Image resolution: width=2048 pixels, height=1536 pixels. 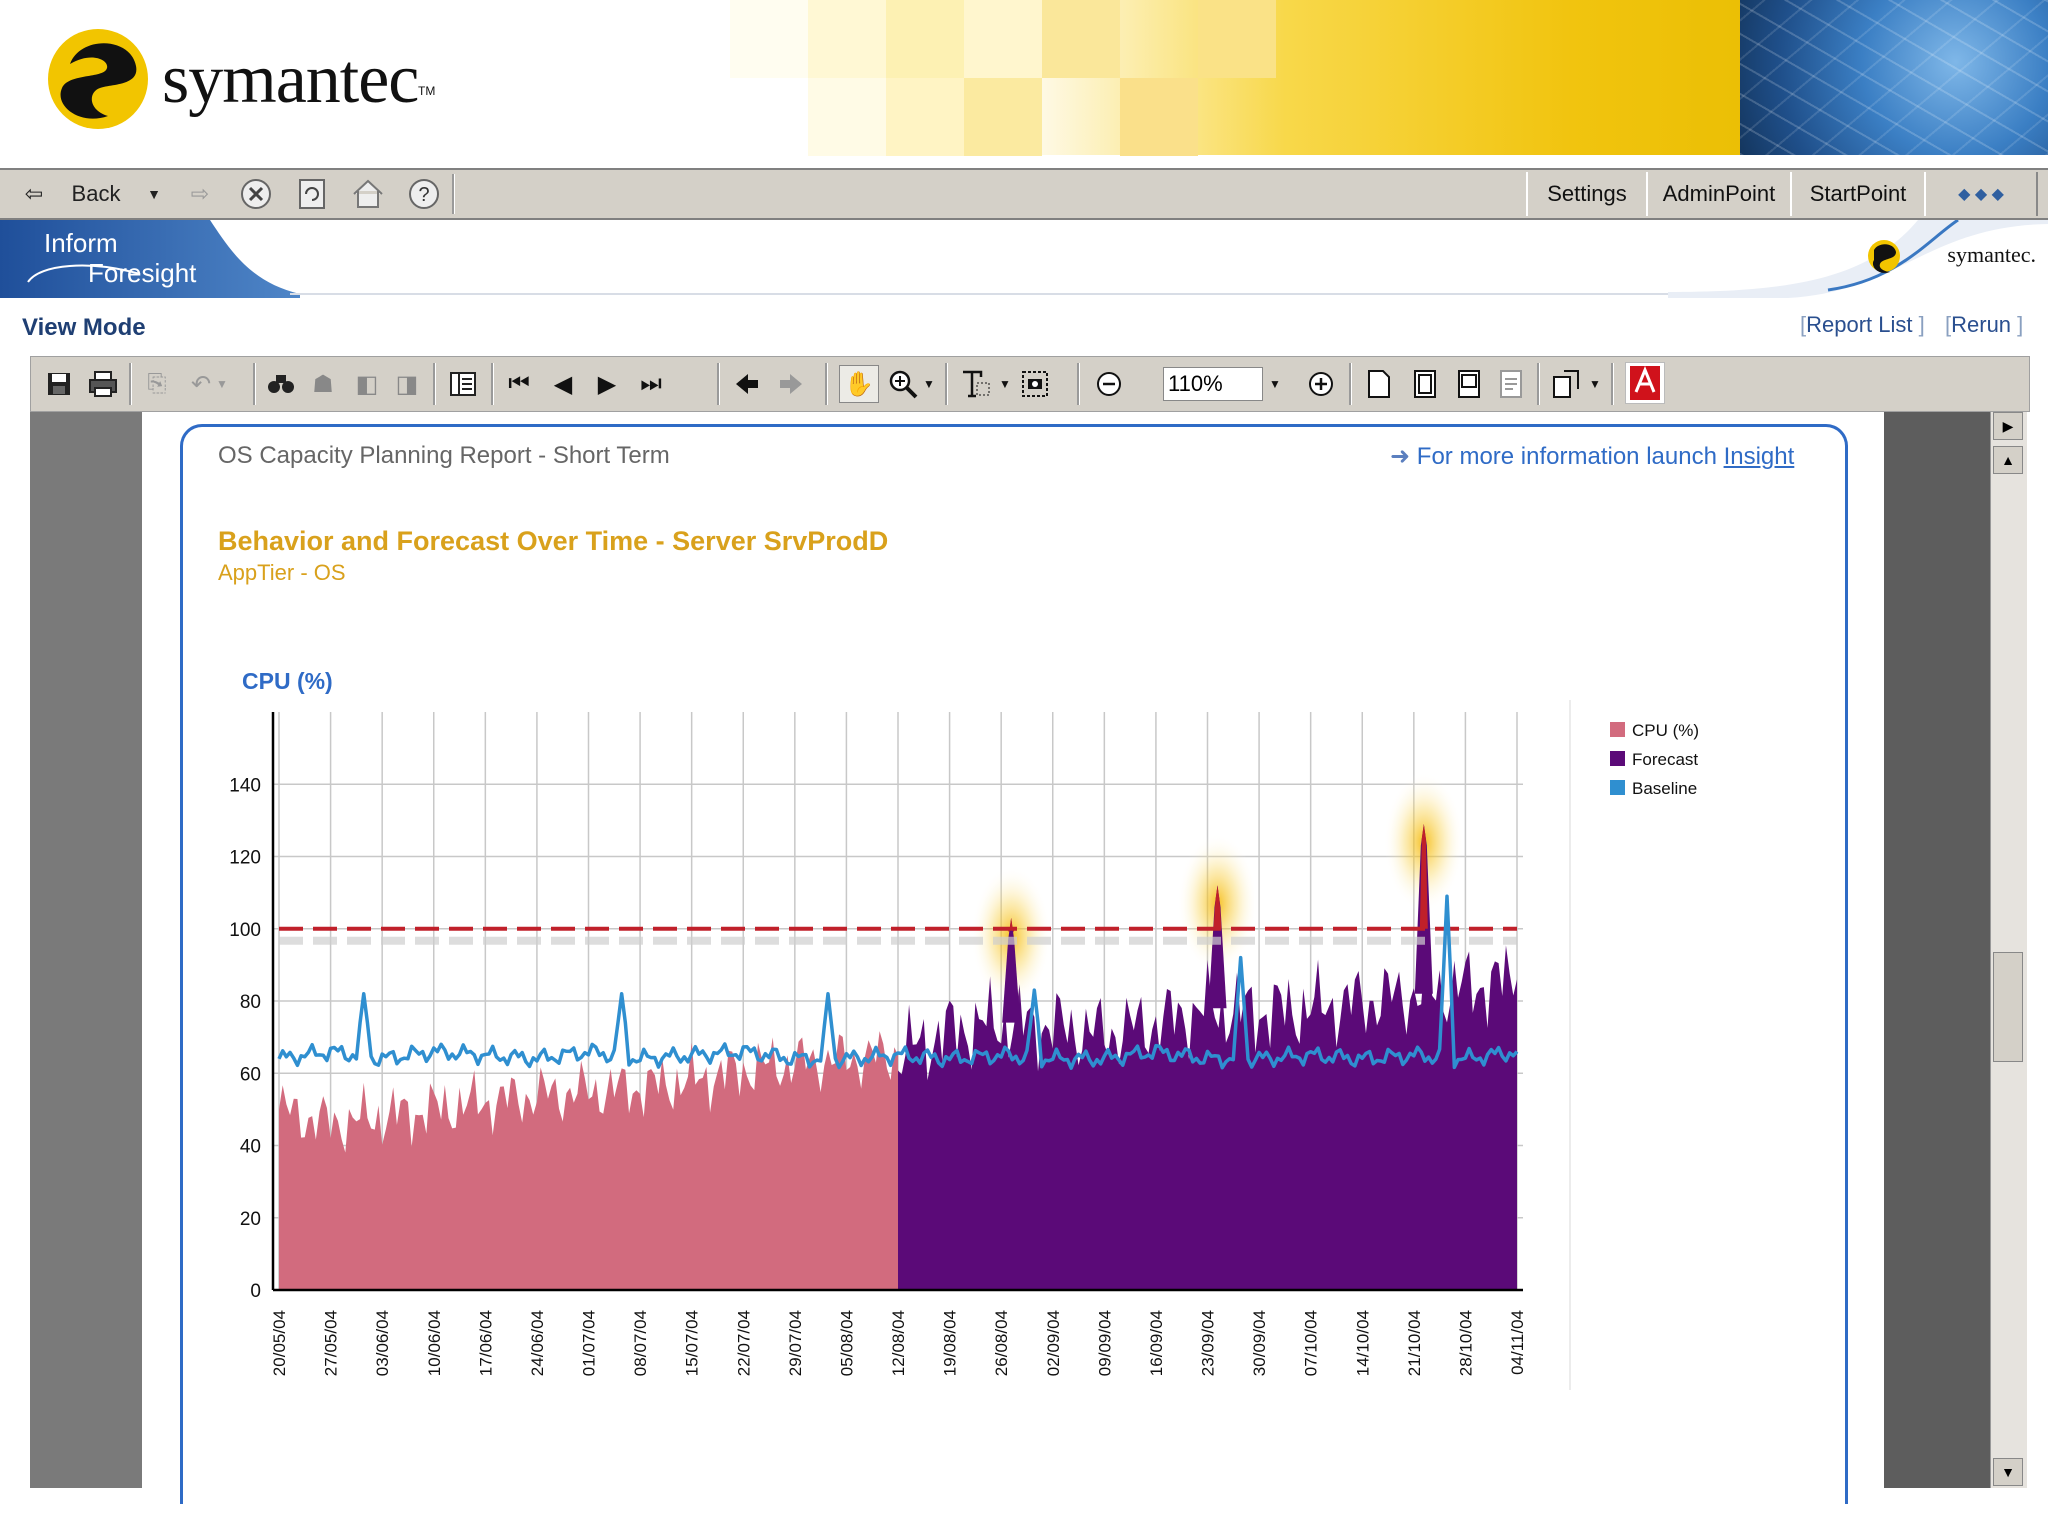 I want to click on scroll-expand-icon: ▶, so click(x=2008, y=426).